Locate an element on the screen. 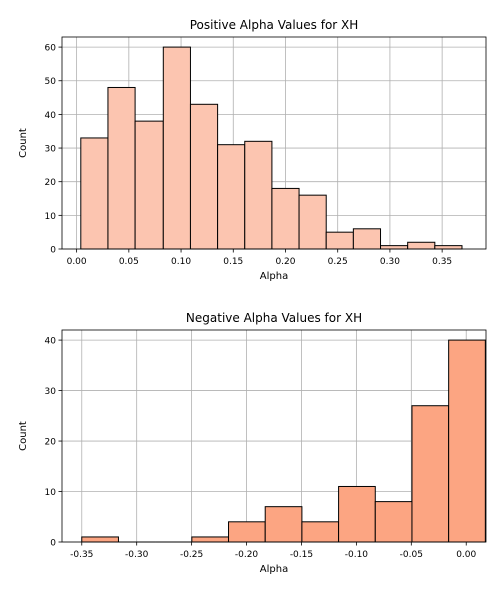  x-tick-label: 0.10 is located at coordinates (181, 262).